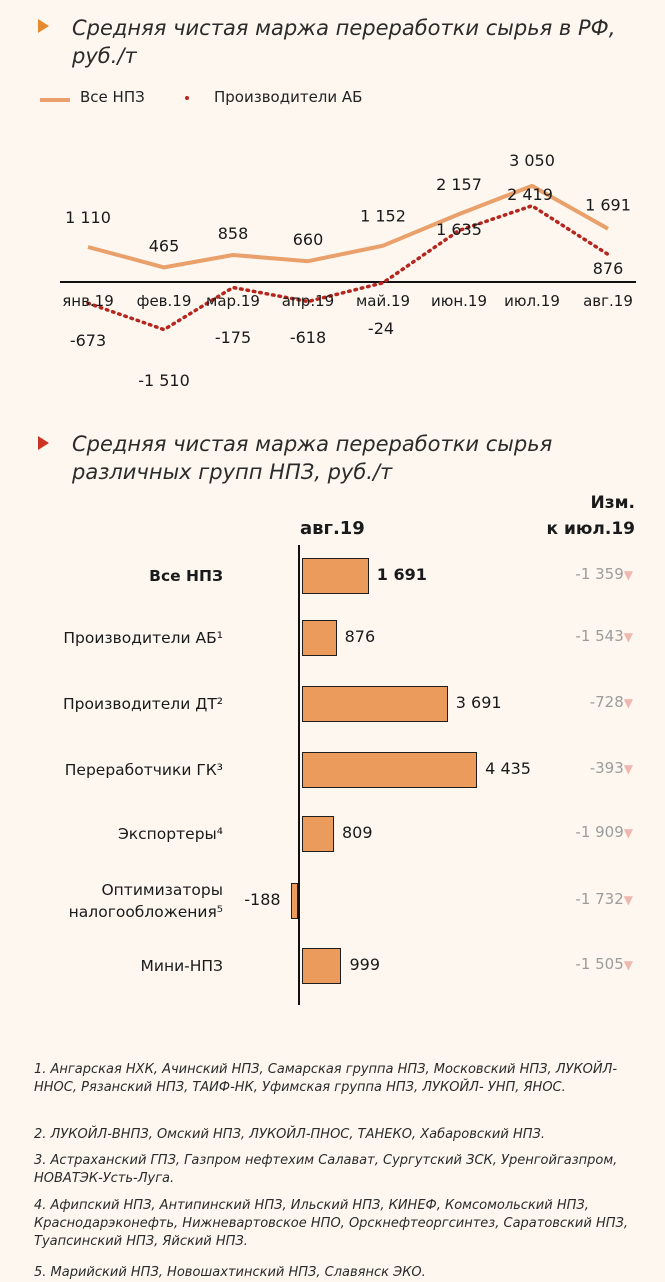  What do you see at coordinates (164, 301) in the screenshot?
I see `x-tick-label: фев.19` at bounding box center [164, 301].